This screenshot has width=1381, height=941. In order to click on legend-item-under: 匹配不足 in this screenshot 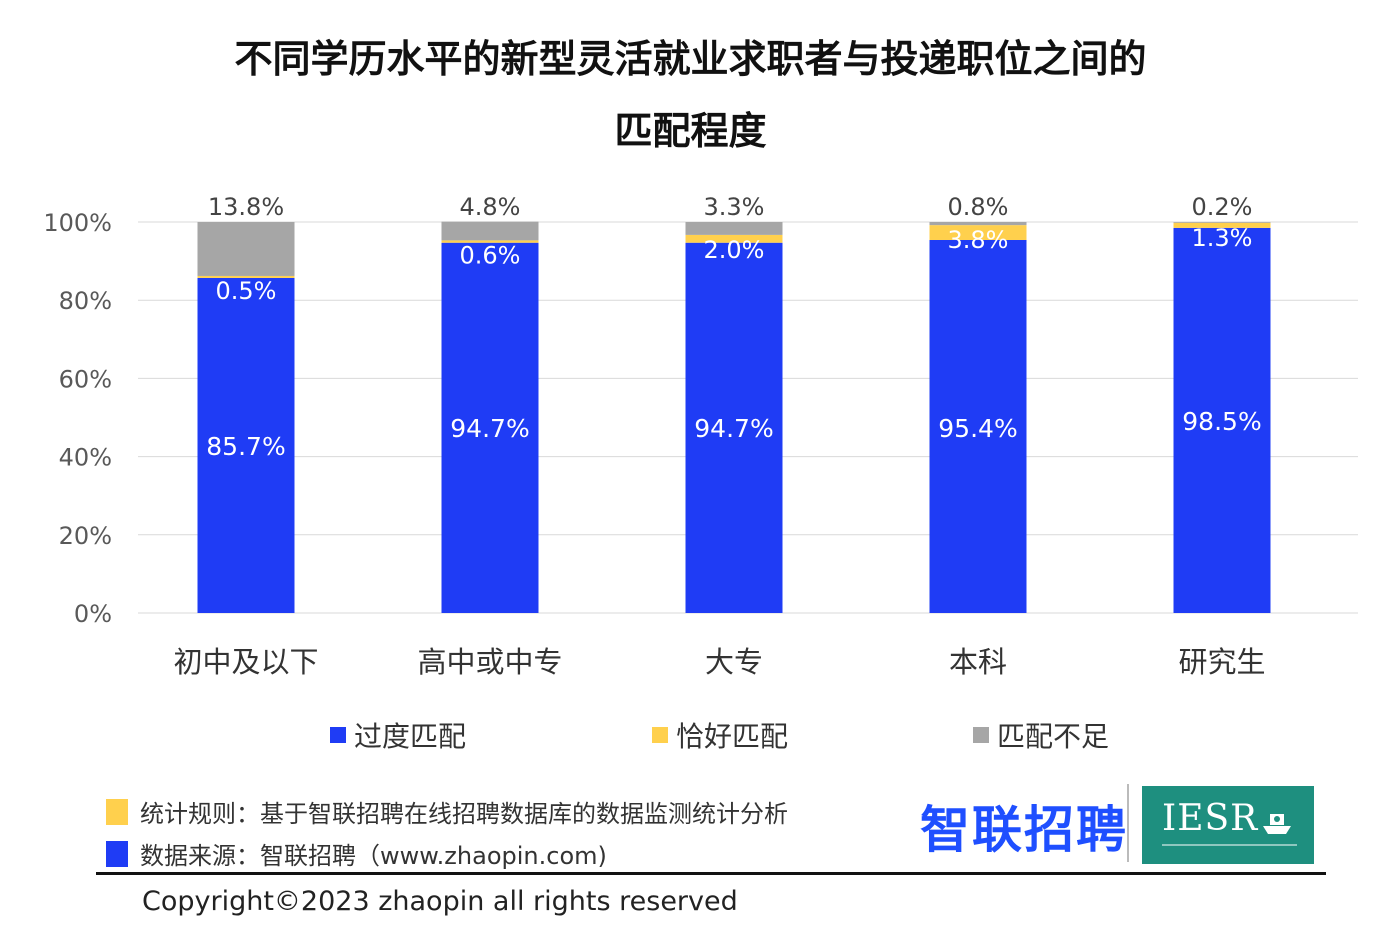, I will do `click(1041, 735)`.